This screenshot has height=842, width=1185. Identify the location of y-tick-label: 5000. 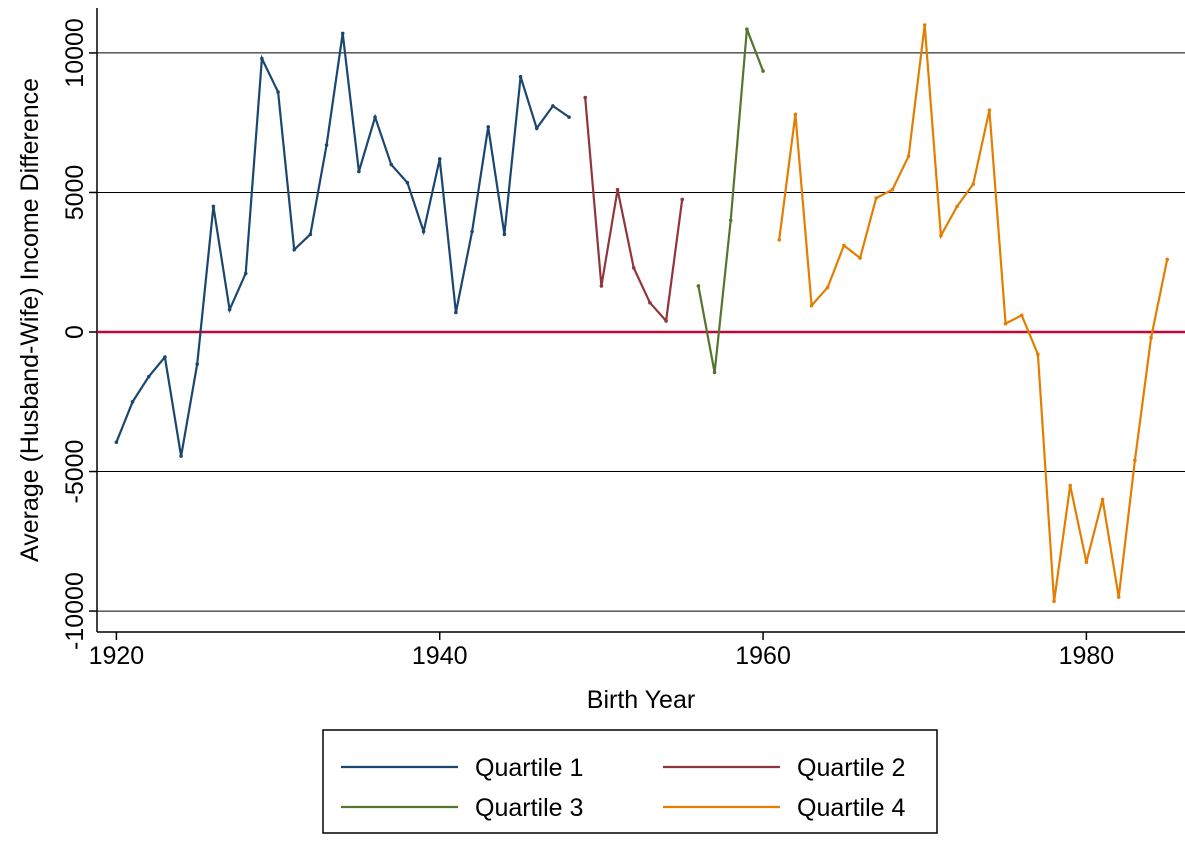
(75, 193).